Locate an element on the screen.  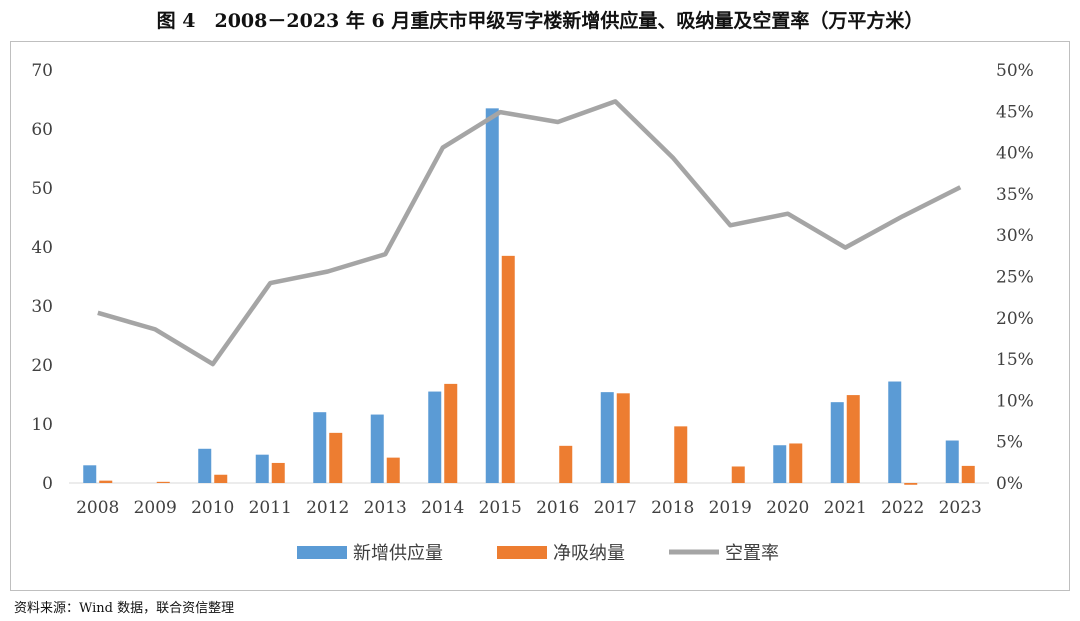
y-left-tick-label: 40 is located at coordinates (42, 248).